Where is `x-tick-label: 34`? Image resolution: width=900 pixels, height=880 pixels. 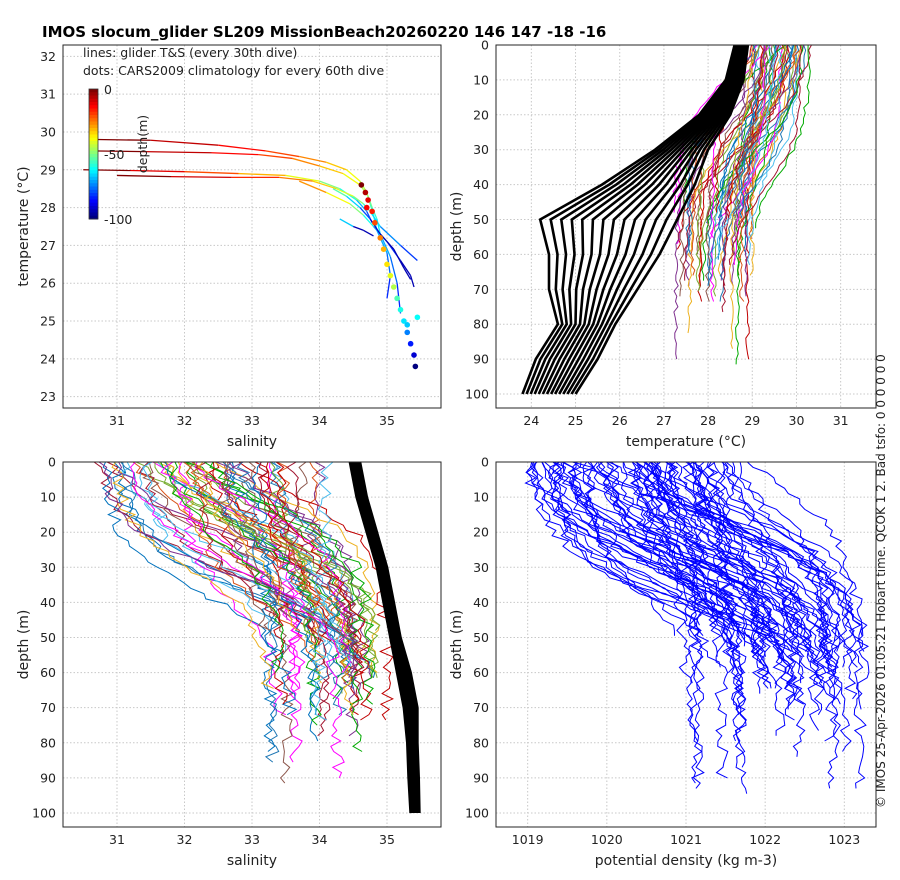 x-tick-label: 34 is located at coordinates (320, 420).